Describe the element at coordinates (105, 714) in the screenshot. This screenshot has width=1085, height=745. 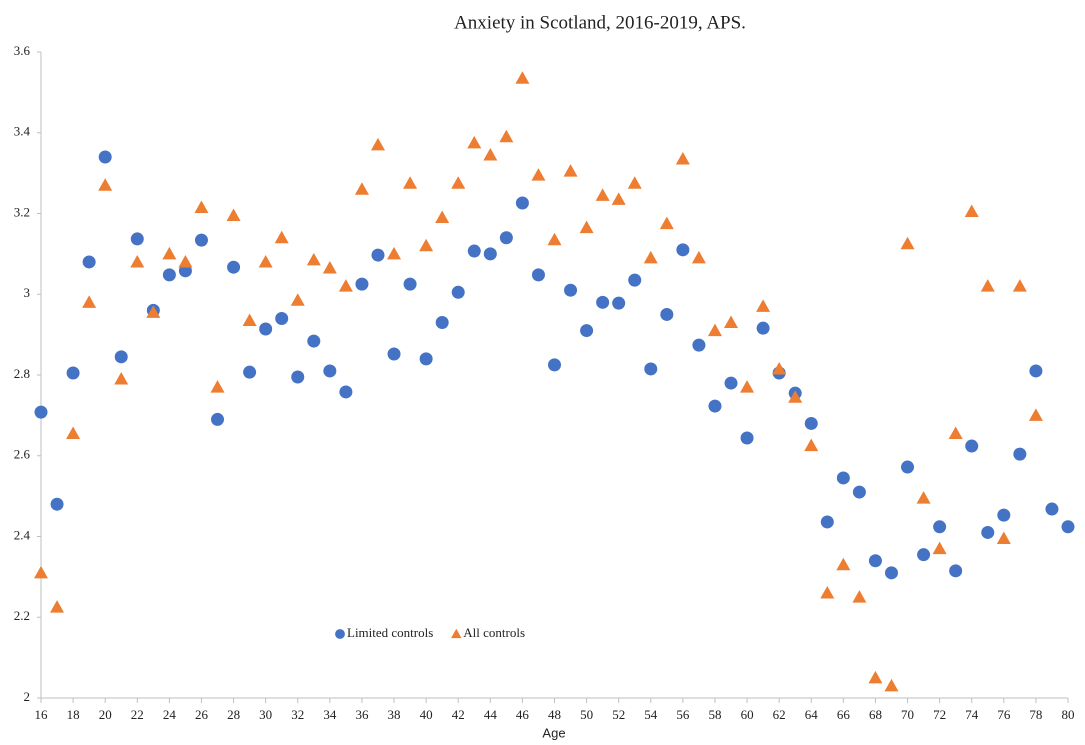
I see `x-tick-label: 20` at that location.